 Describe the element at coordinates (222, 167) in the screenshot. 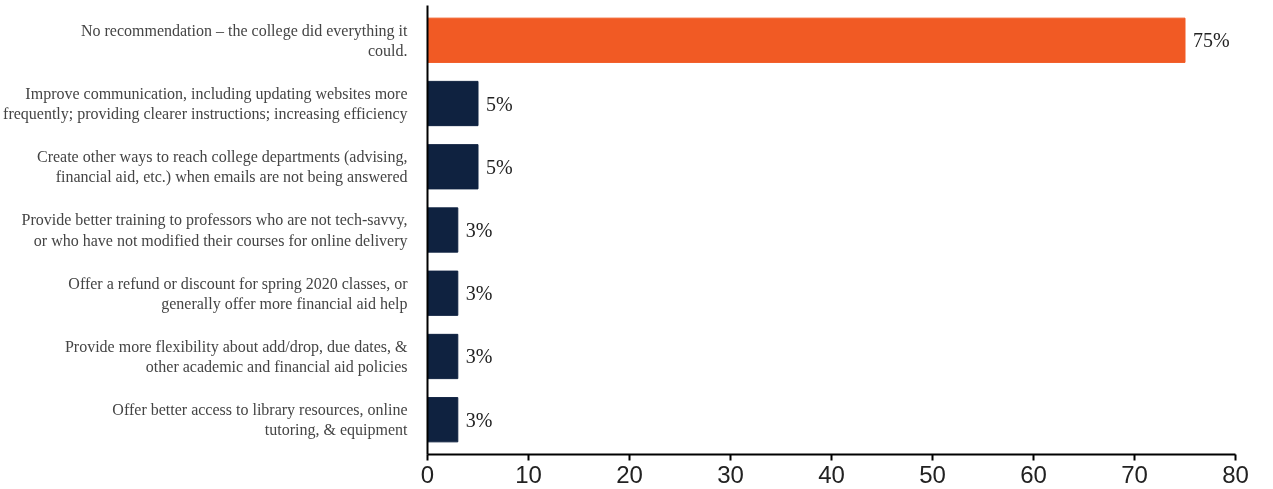

I see `y-tick-label: Create other ways to reach college departments (advising, financial aid, etc.) when emails are not being answered` at that location.